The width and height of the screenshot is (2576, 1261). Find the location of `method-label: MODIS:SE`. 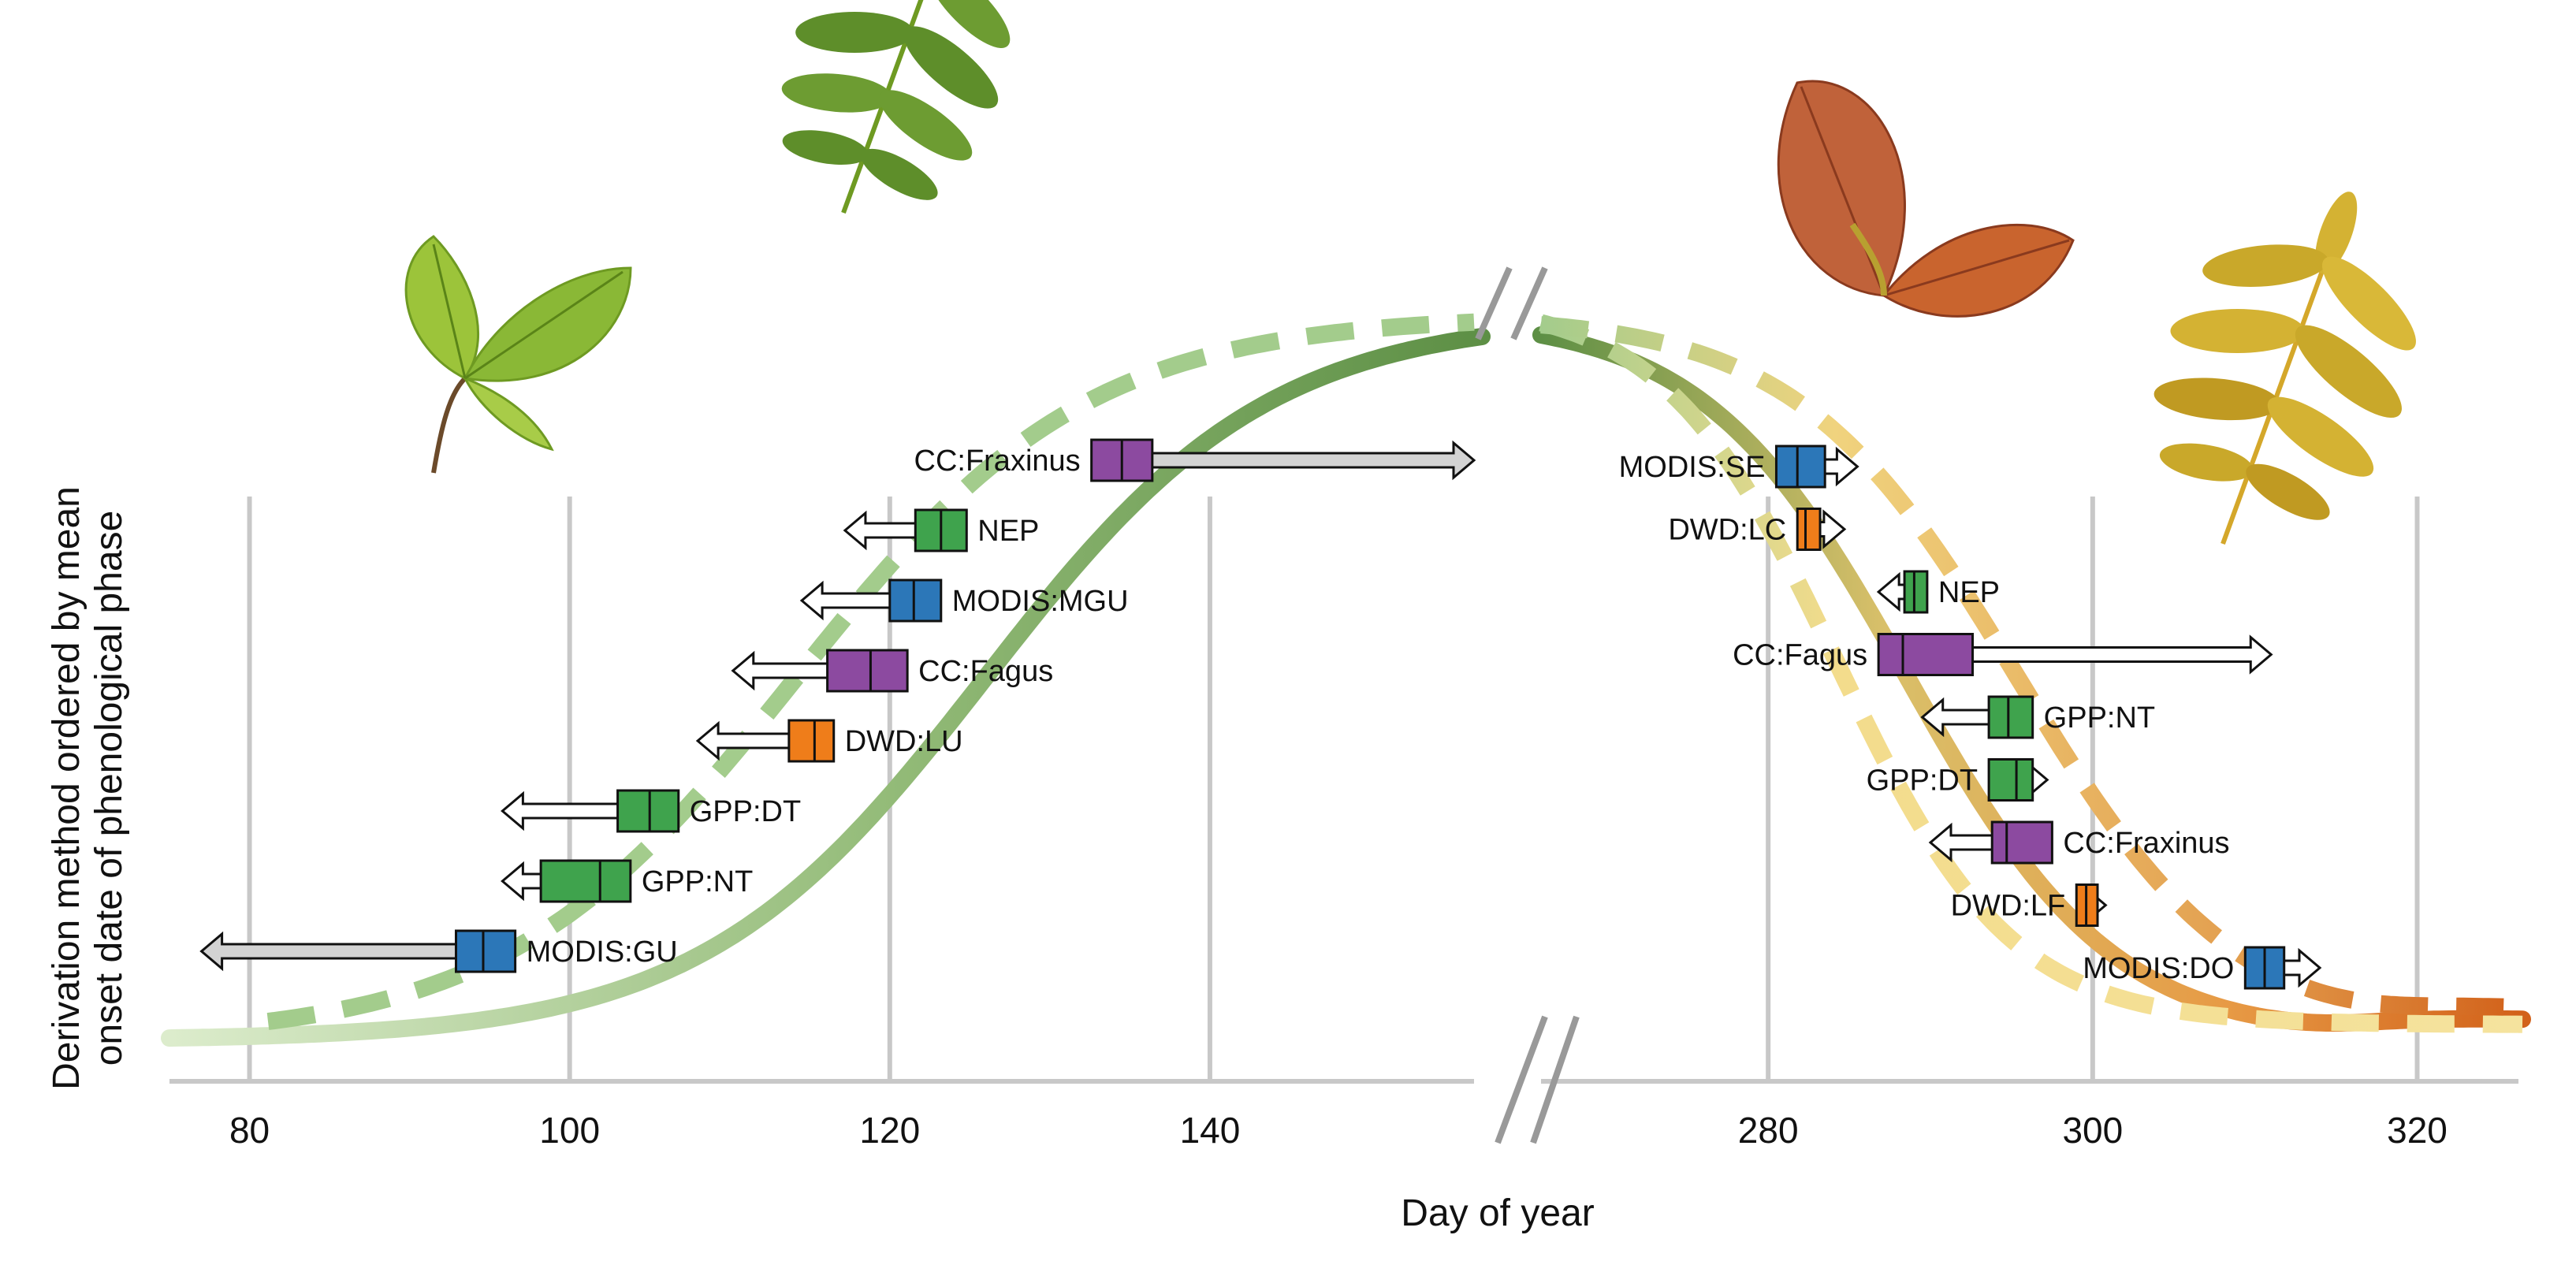

method-label: MODIS:SE is located at coordinates (1692, 467).